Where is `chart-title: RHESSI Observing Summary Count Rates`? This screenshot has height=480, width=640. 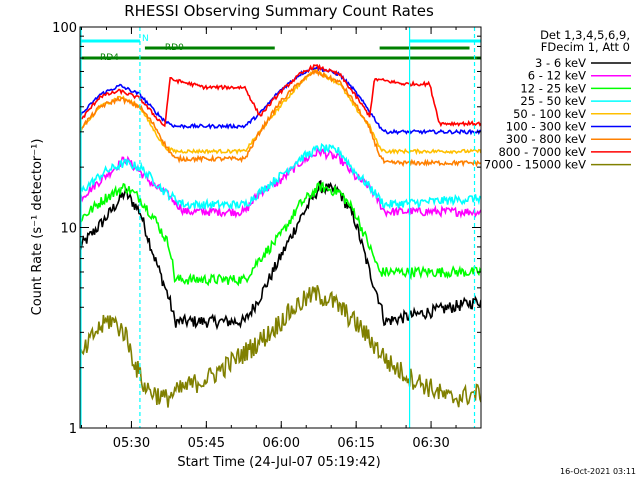
chart-title: RHESSI Observing Summary Count Rates is located at coordinates (279, 11).